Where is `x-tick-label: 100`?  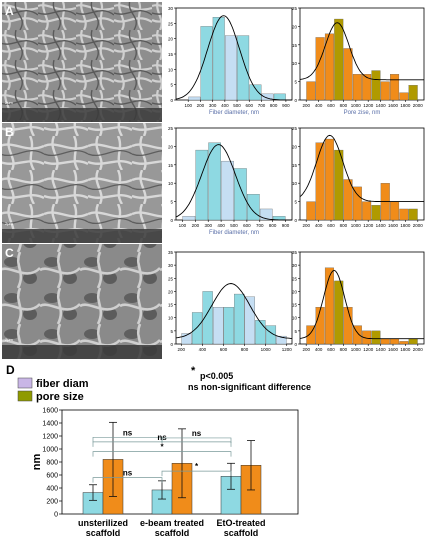
x-tick-label: 100 is located at coordinates (183, 225).